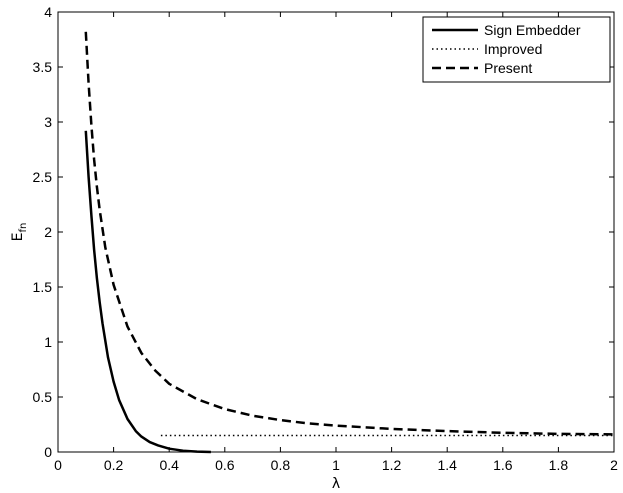  I want to click on x-tick-label: 0.6, so click(225, 465).